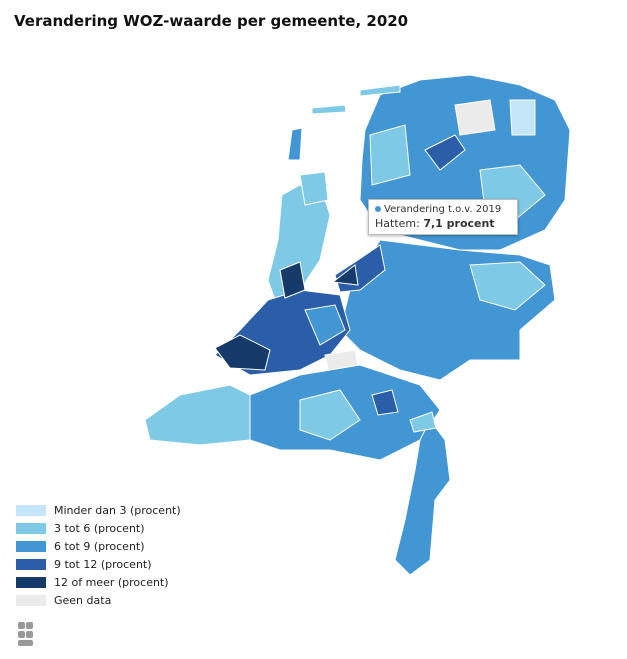 The height and width of the screenshot is (659, 627). I want to click on legend-label: 3 tot 6 (procent), so click(99, 528).